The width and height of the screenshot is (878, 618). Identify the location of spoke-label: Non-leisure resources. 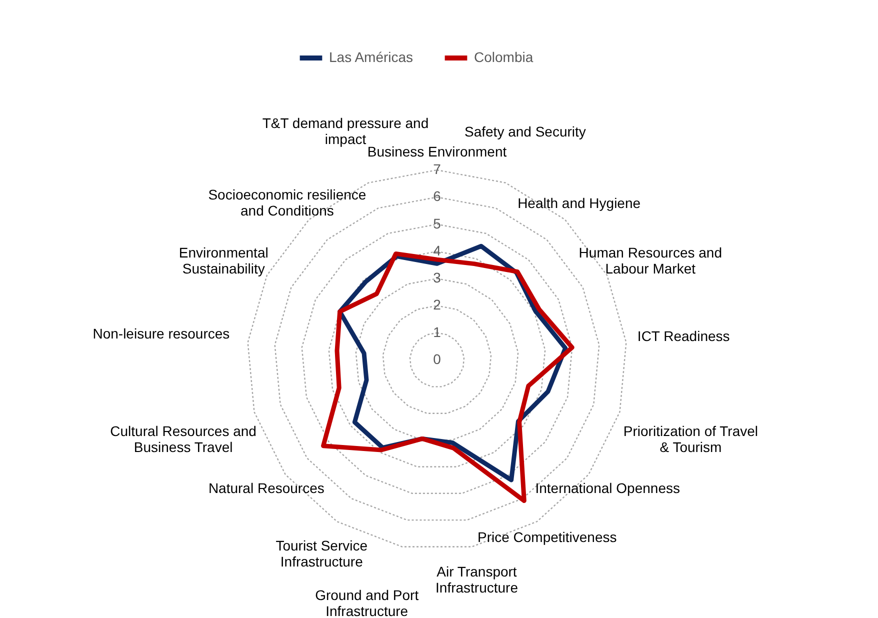
(161, 333).